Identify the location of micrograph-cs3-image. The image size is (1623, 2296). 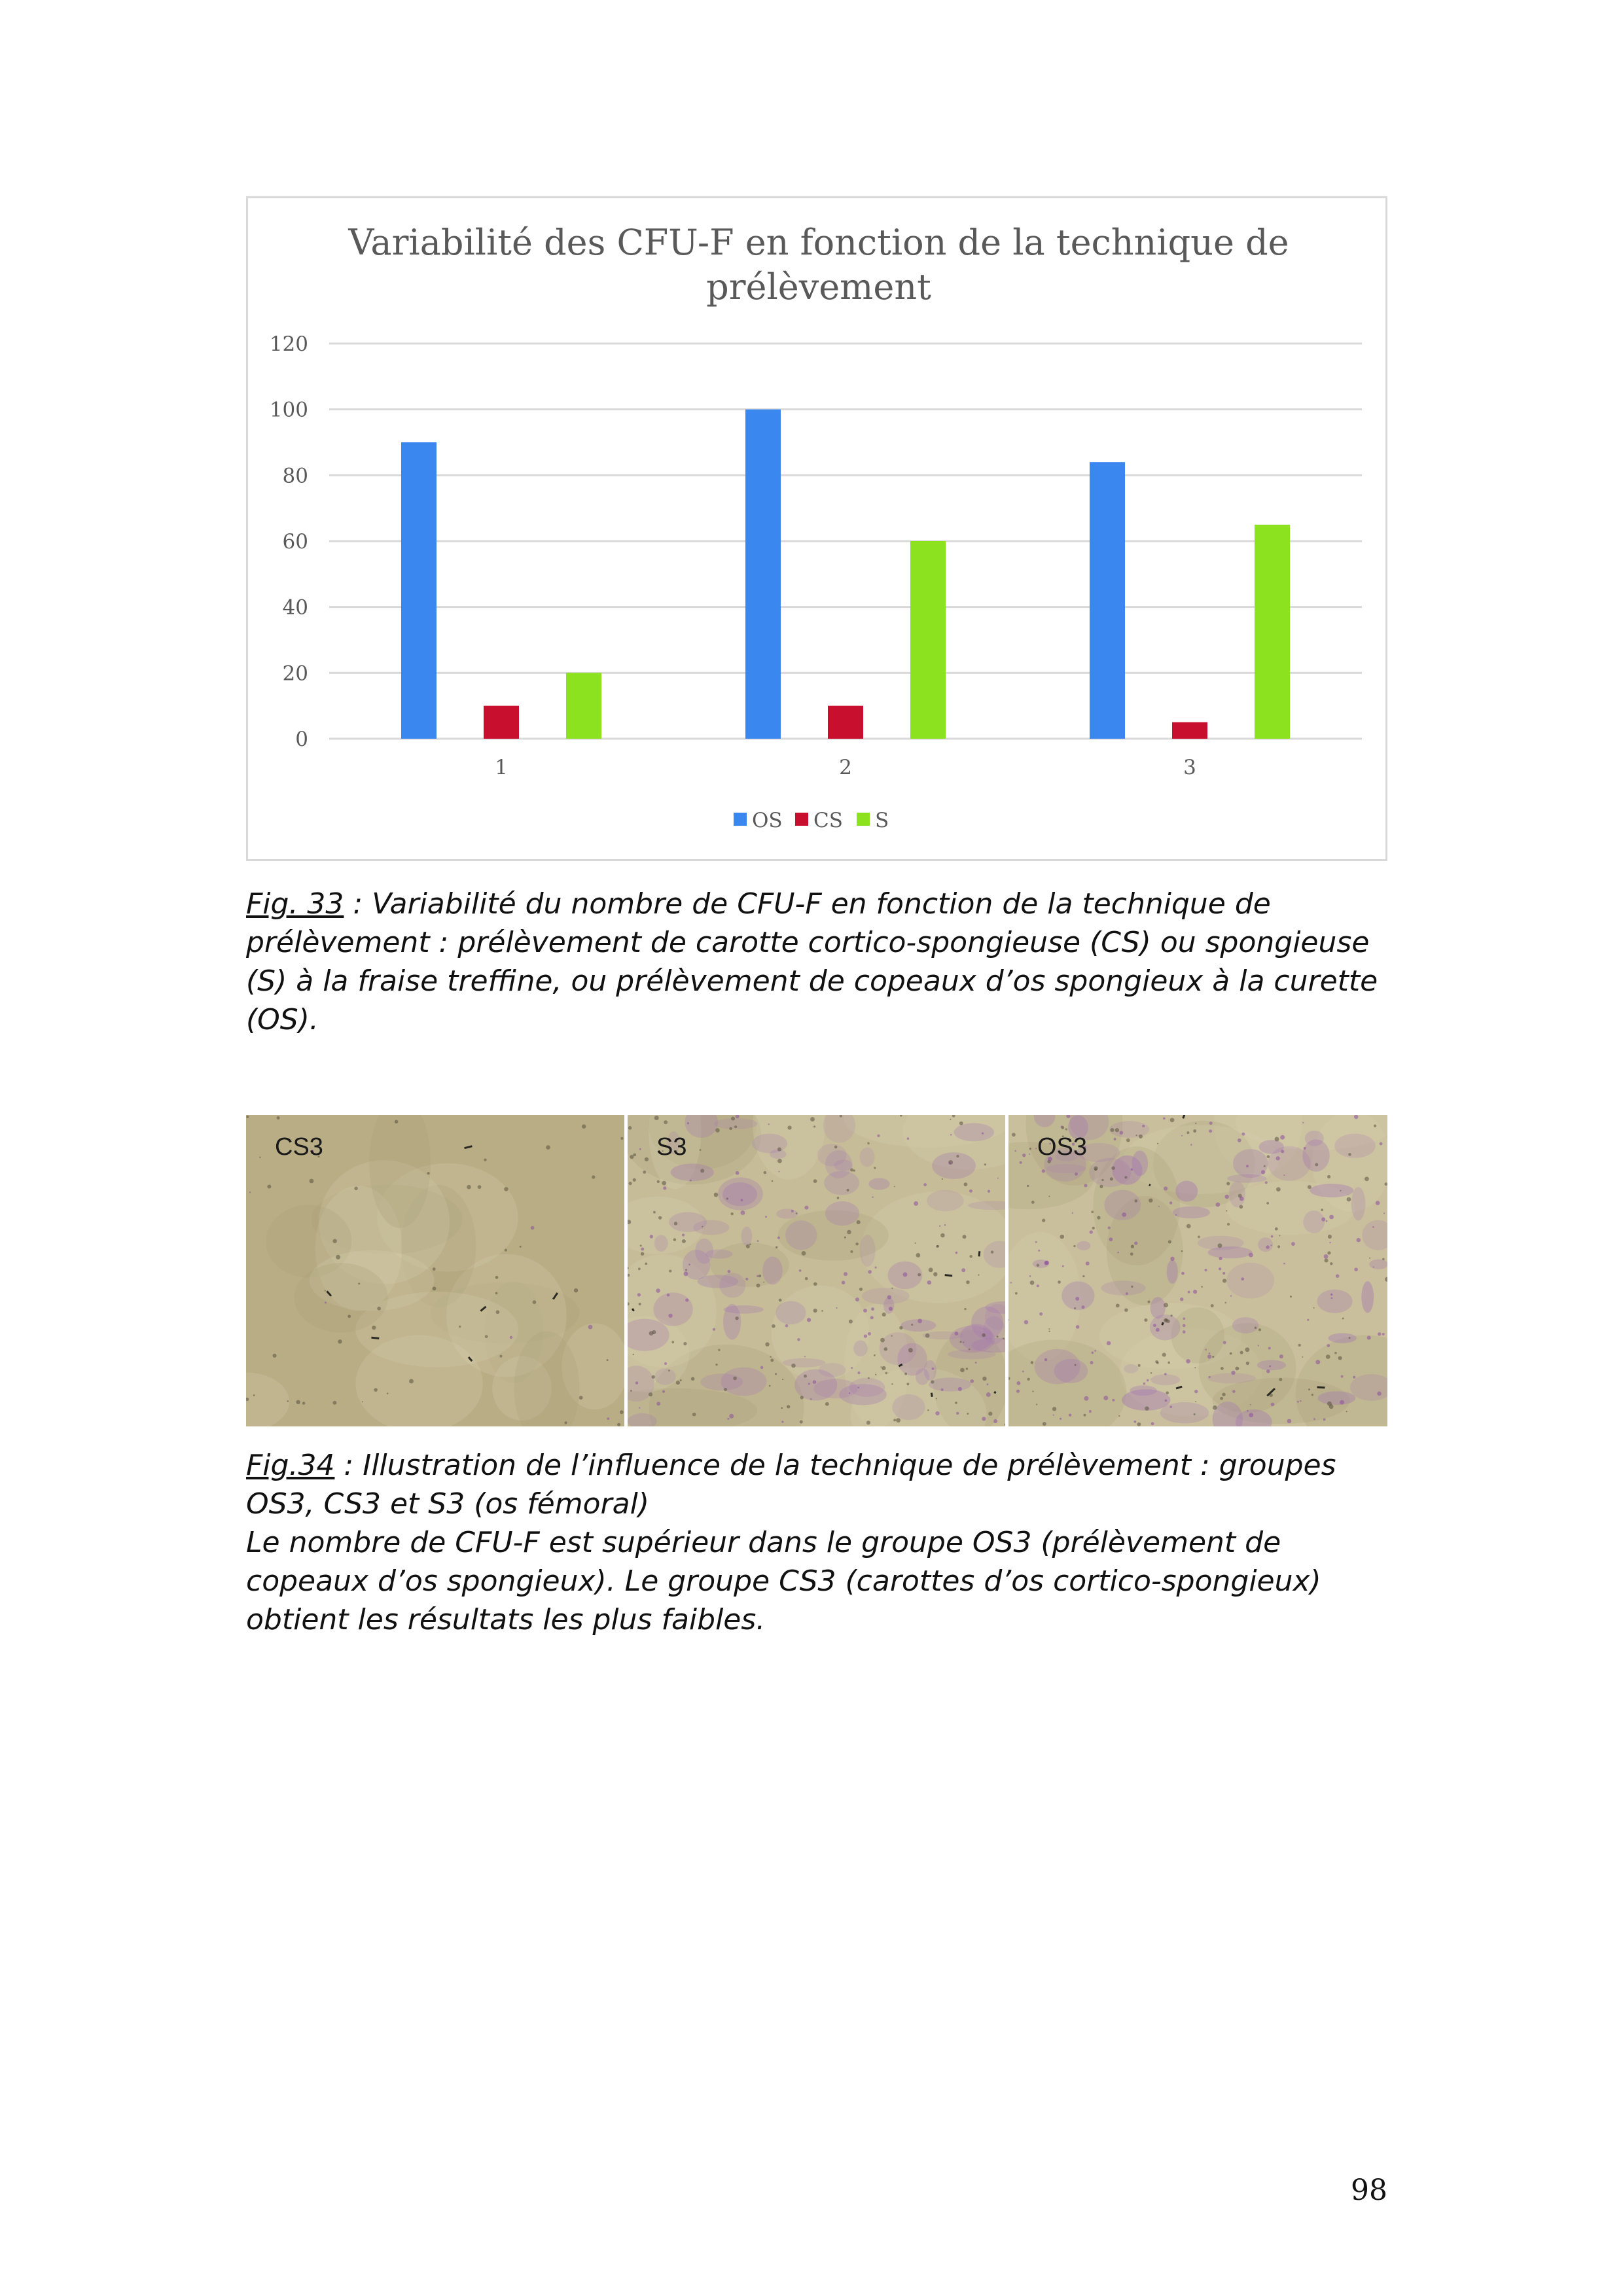
(435, 1271).